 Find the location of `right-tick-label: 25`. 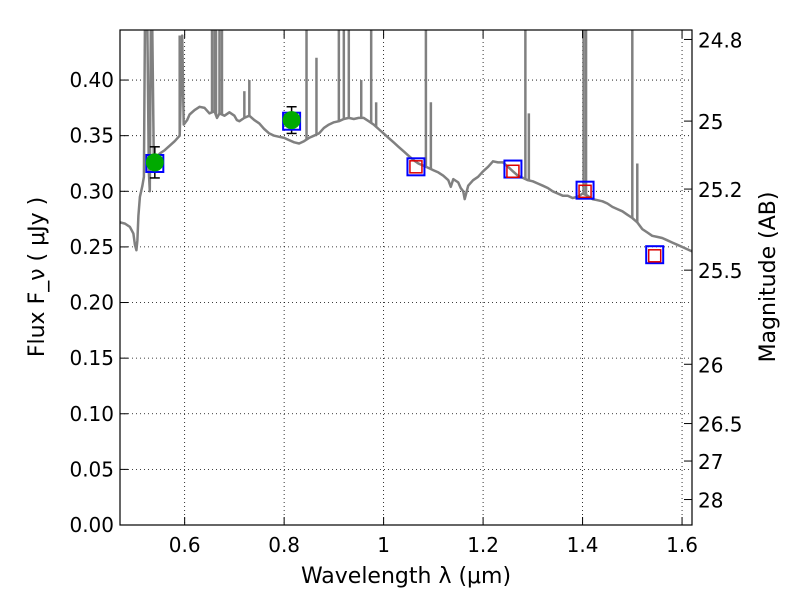

right-tick-label: 25 is located at coordinates (710, 122).